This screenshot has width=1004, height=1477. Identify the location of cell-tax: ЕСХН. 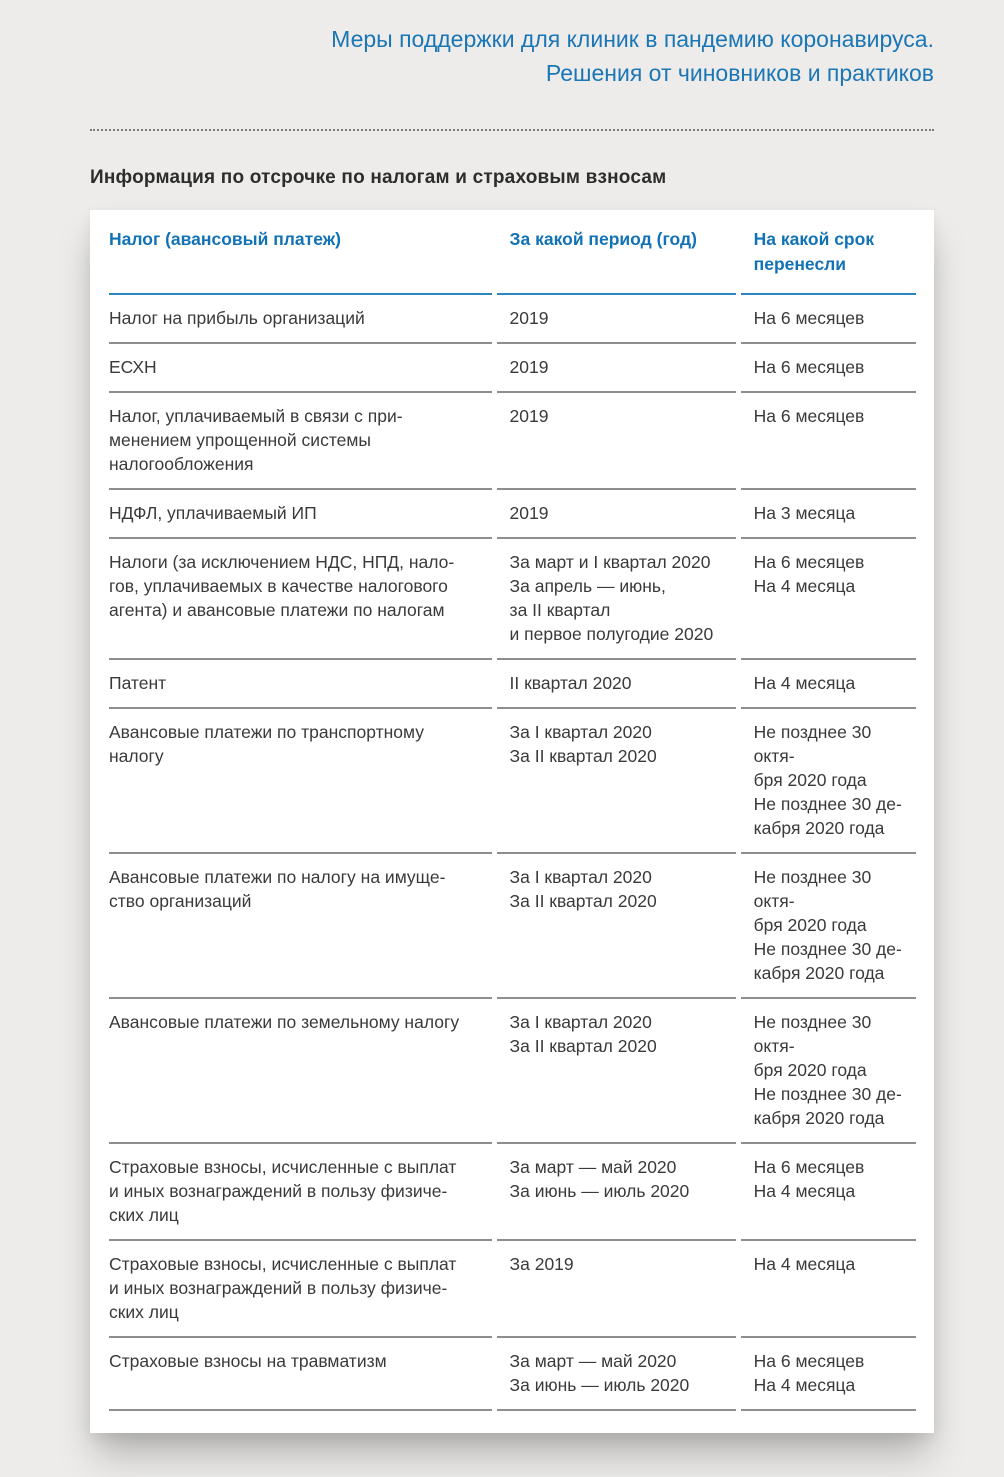
(300, 368).